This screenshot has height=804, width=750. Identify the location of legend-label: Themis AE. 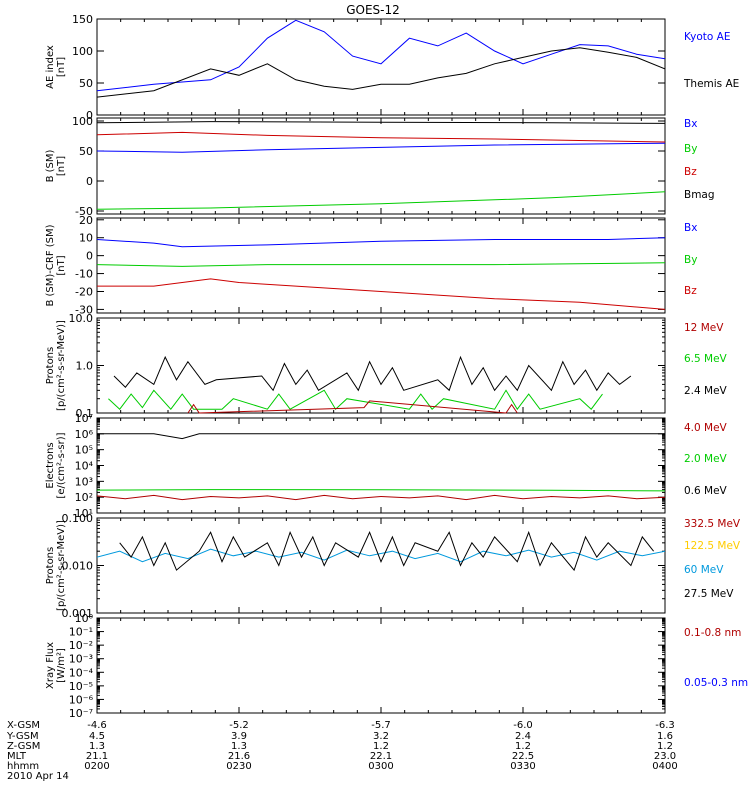
(711, 84).